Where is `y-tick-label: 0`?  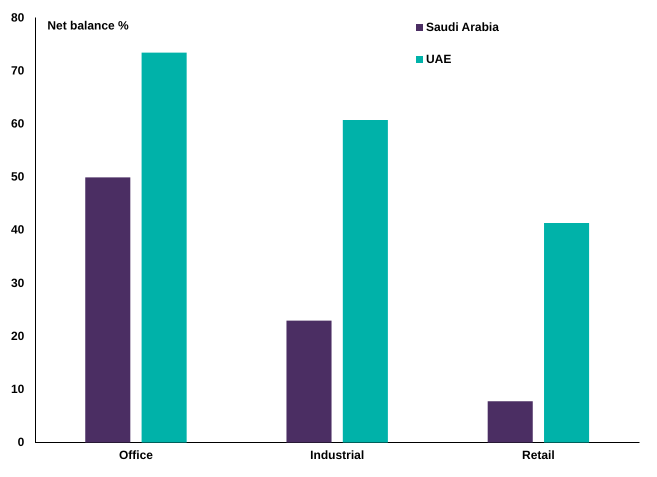
y-tick-label: 0 is located at coordinates (21, 441).